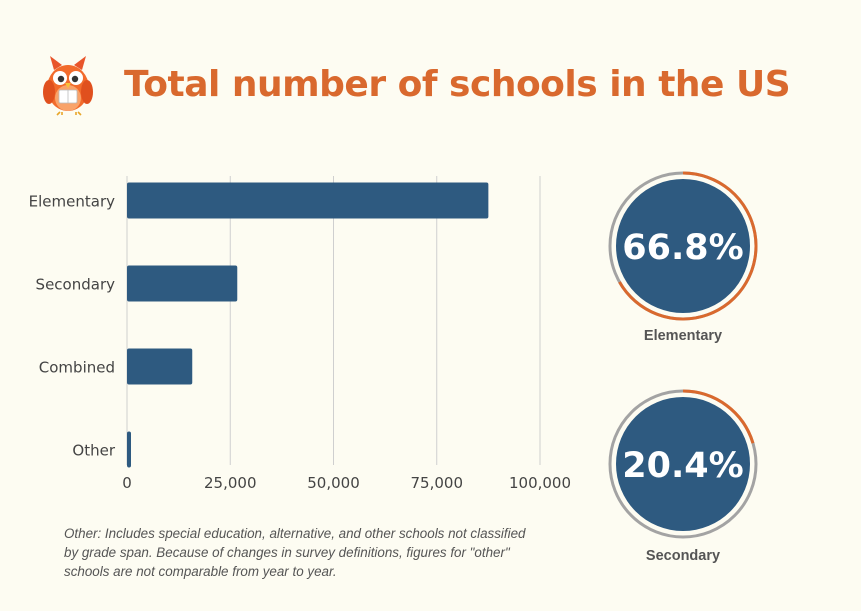 The height and width of the screenshot is (611, 861). Describe the element at coordinates (68, 86) in the screenshot. I see `owl-icon` at that location.